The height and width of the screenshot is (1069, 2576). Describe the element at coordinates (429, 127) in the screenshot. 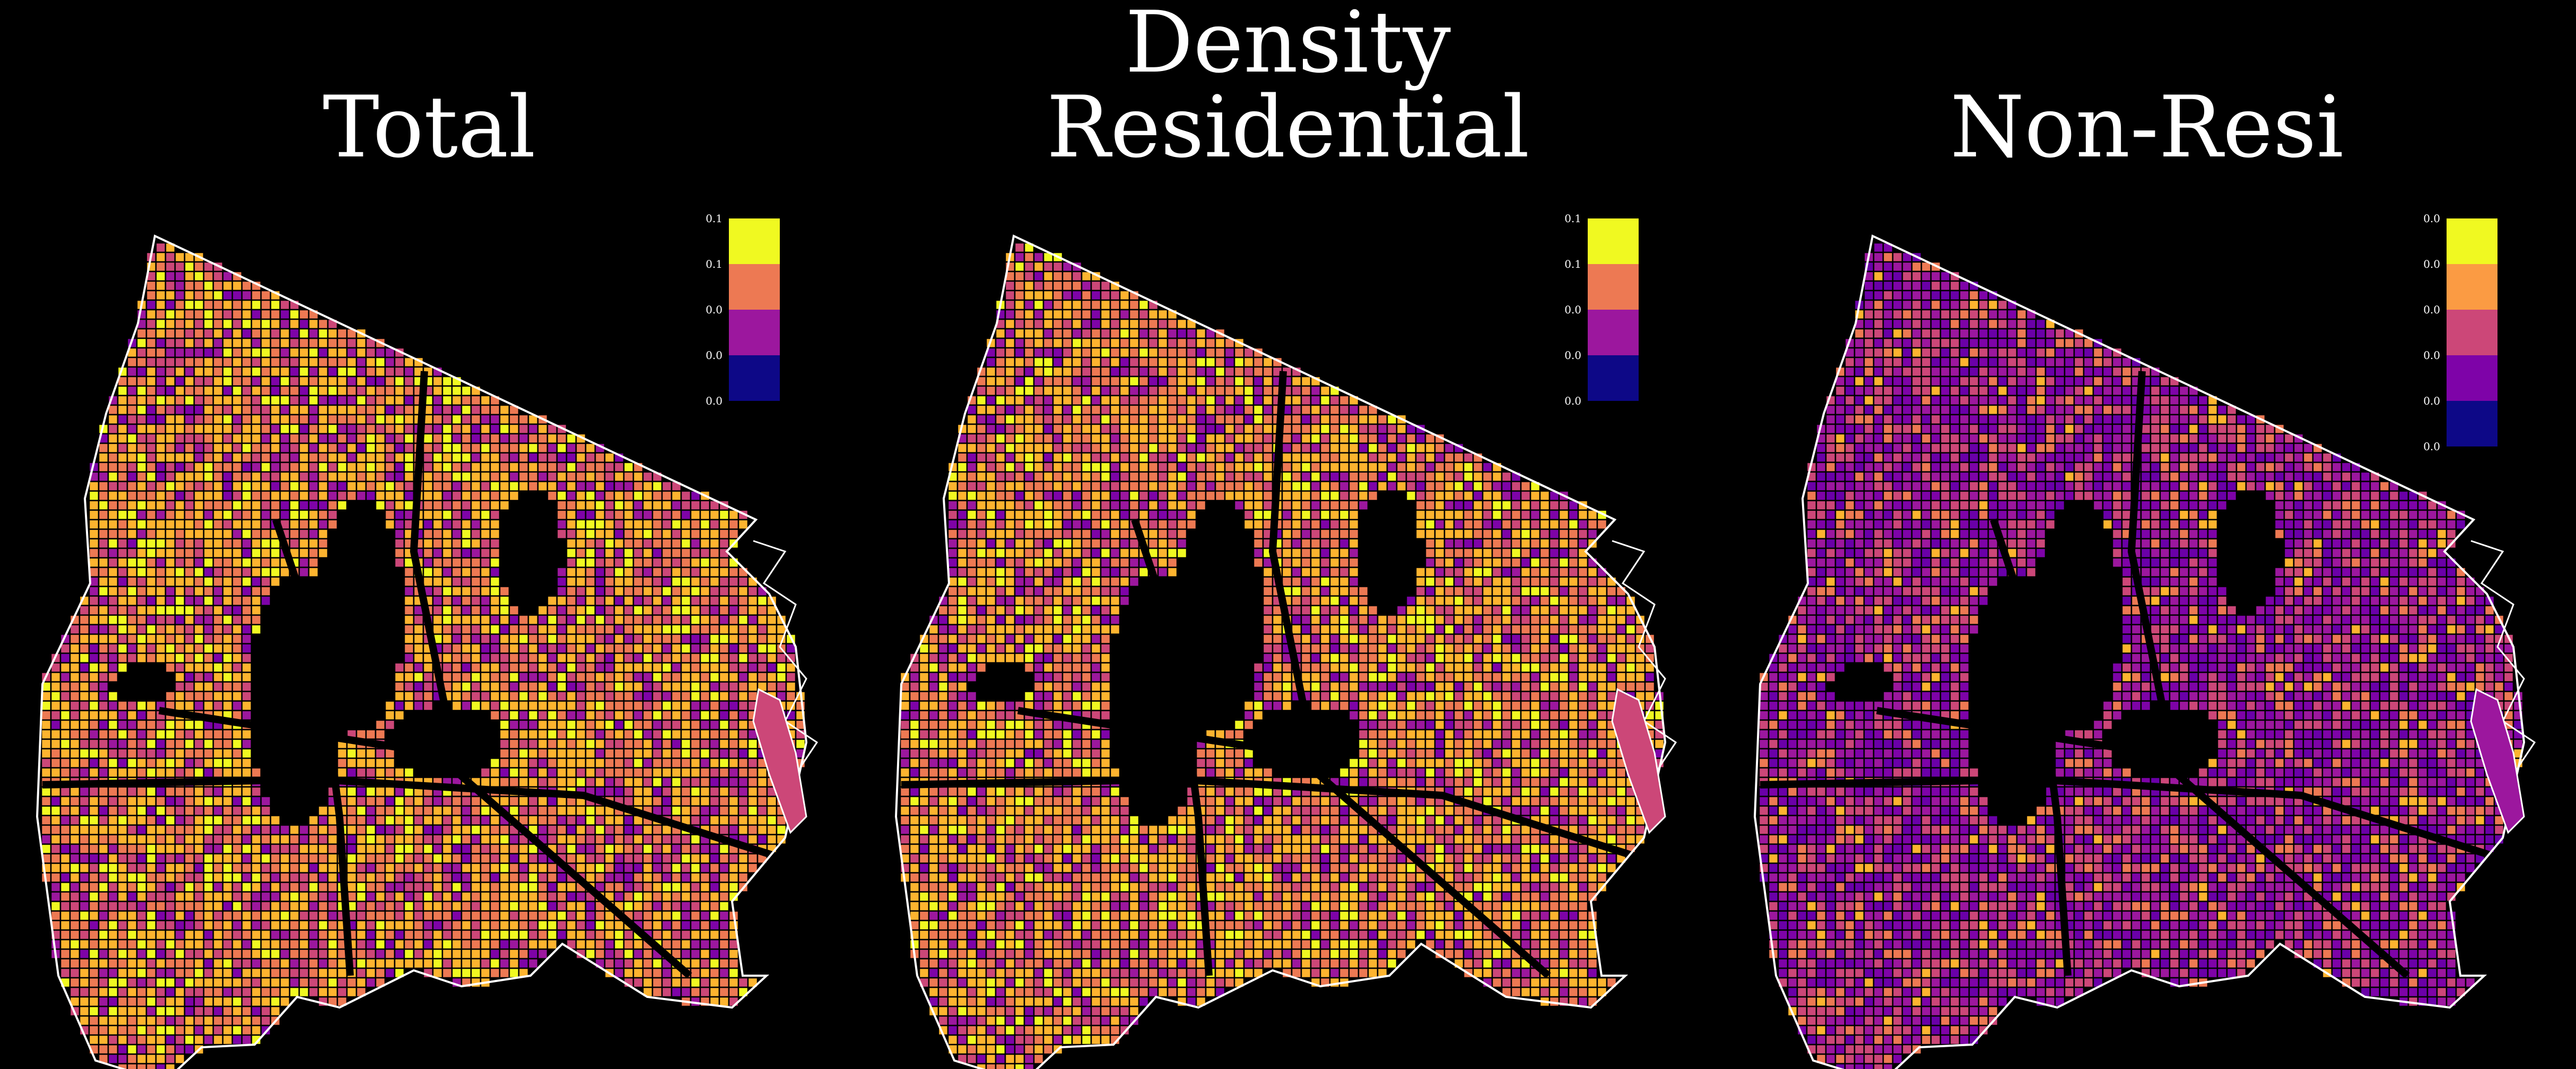

I see `panel-title-total: Total` at that location.